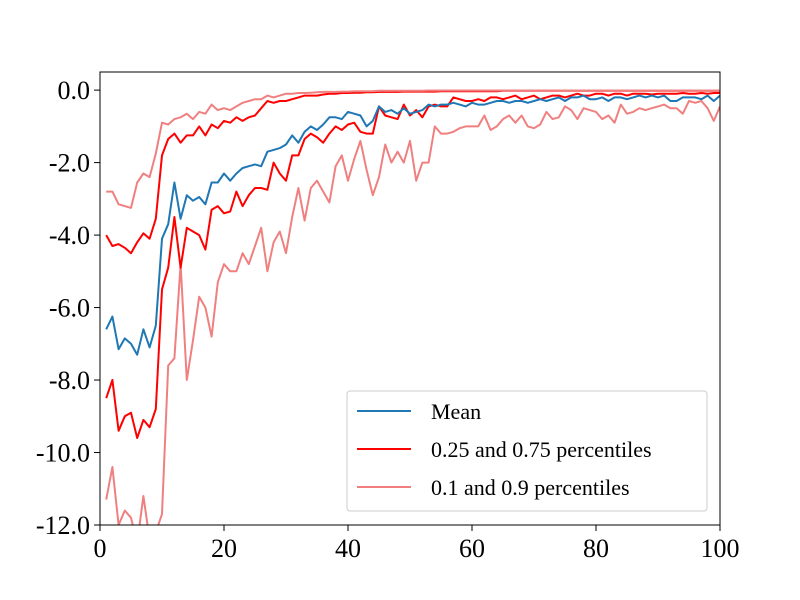 The image size is (800, 600). I want to click on legend-box, so click(527, 451).